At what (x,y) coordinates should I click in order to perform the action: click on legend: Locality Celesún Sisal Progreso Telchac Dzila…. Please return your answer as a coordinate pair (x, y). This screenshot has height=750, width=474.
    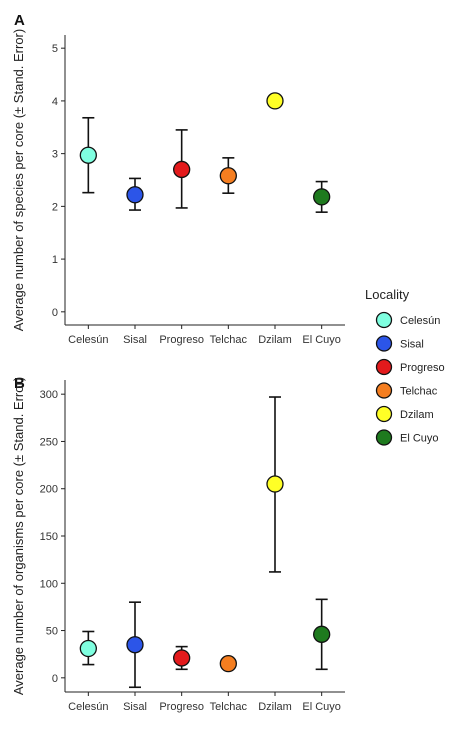
    Looking at the image, I should click on (405, 366).